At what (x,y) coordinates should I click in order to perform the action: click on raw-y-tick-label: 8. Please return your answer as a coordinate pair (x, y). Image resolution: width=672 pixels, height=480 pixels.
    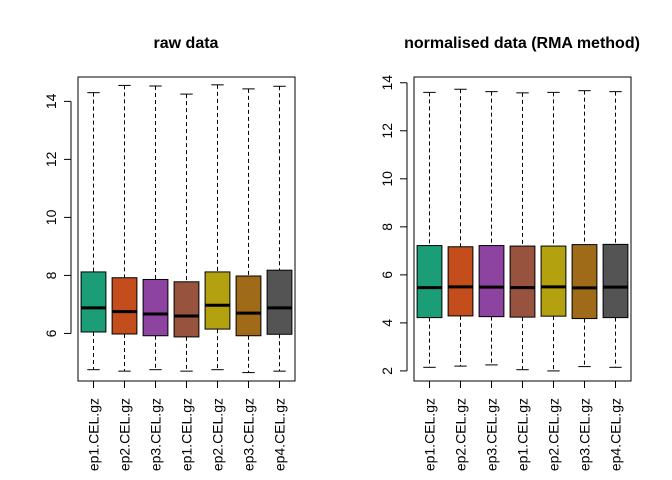
    Looking at the image, I should click on (51, 275).